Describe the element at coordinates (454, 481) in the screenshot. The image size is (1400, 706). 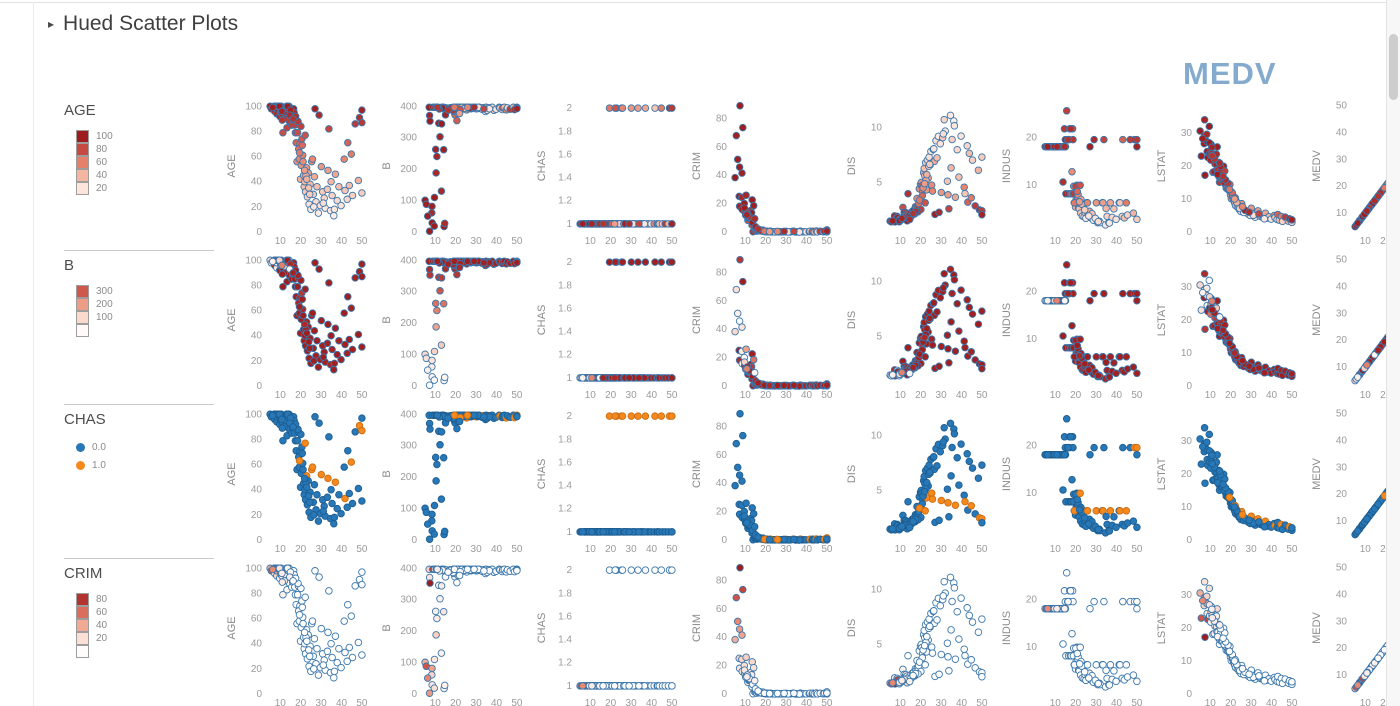
I see `scatter-panel-chas-b: B 0 100 200 300 400 10 20 30 40 50` at that location.